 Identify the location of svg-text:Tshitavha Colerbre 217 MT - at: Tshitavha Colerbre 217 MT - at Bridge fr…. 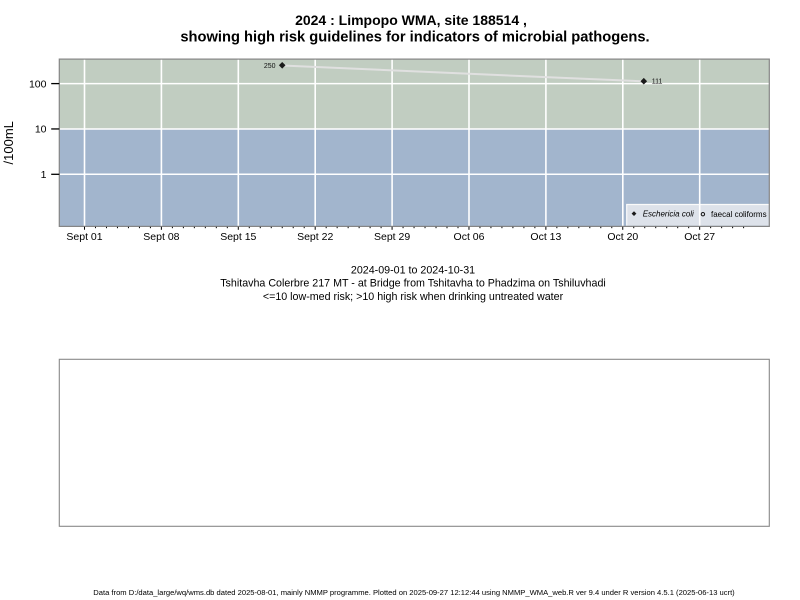
(413, 284).